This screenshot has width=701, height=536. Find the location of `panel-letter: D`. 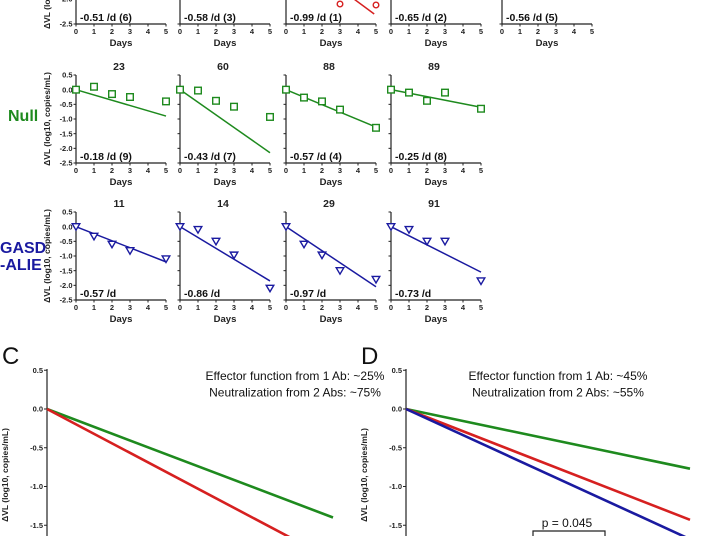

panel-letter: D is located at coordinates (369, 356).